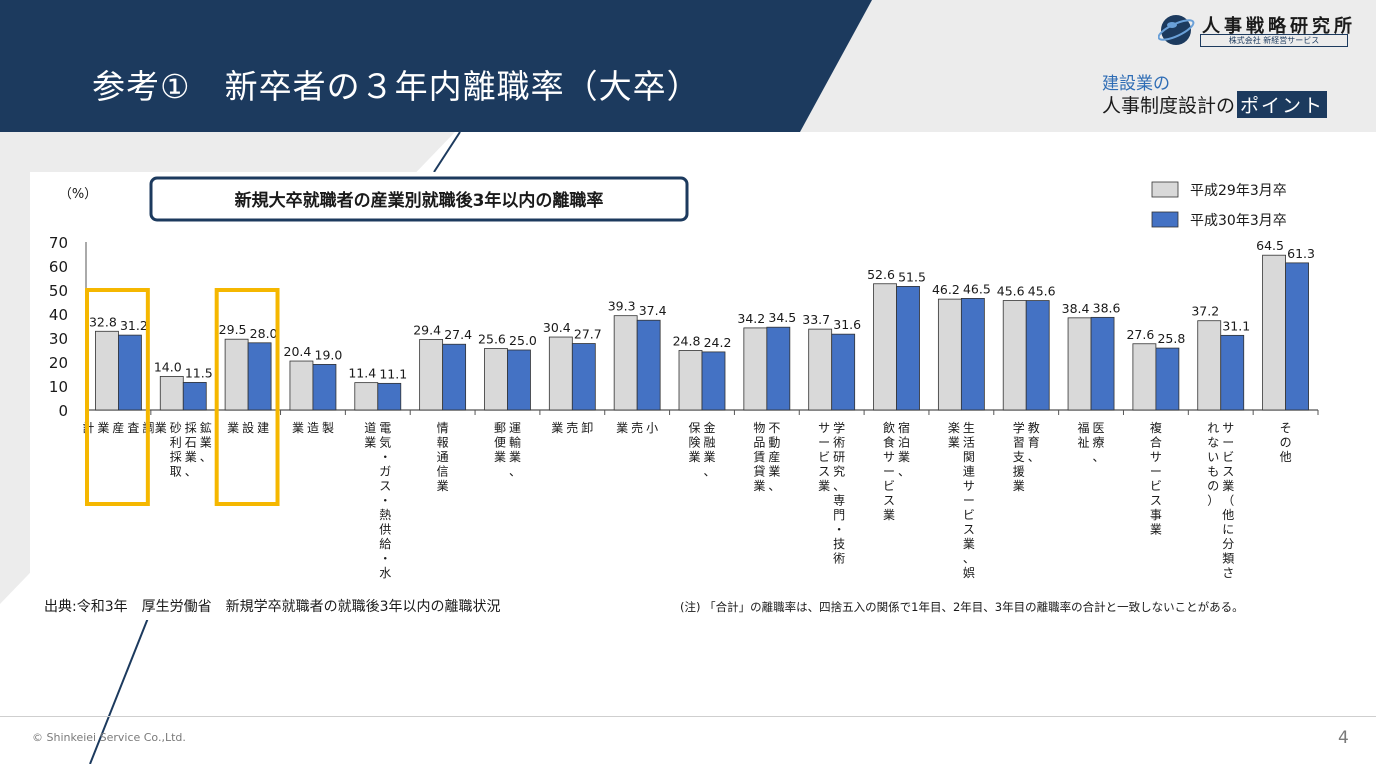  Describe the element at coordinates (709, 443) in the screenshot. I see `category-label-char: 融` at that location.